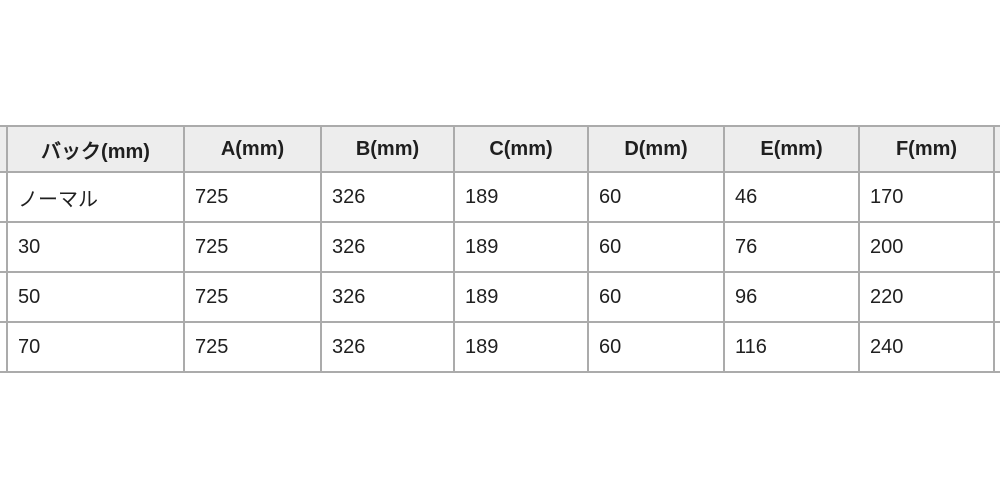 Image resolution: width=1000 pixels, height=500 pixels. Describe the element at coordinates (95, 347) in the screenshot. I see `table-cell-back: 70` at that location.